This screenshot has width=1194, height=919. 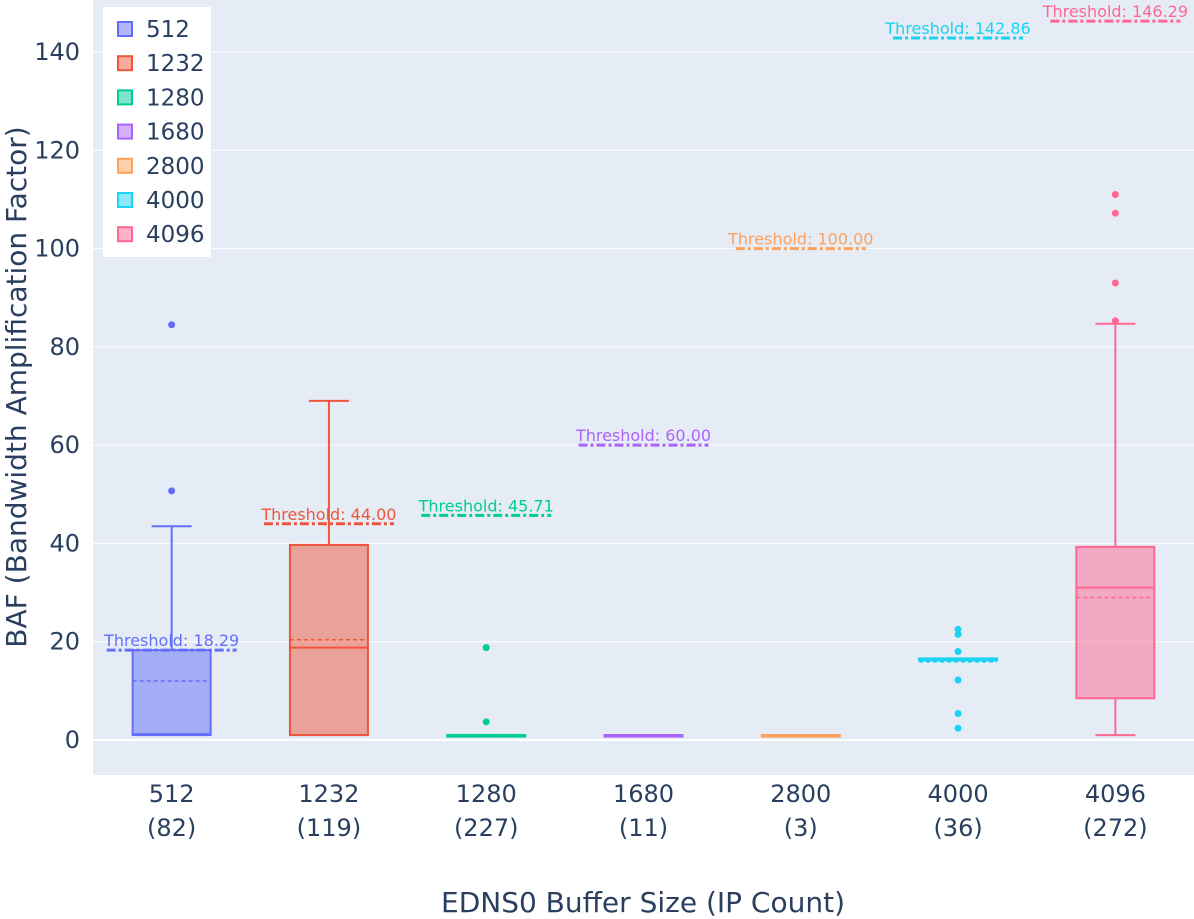 I want to click on threshold-label: Threshold: 45.71, so click(x=486, y=505).